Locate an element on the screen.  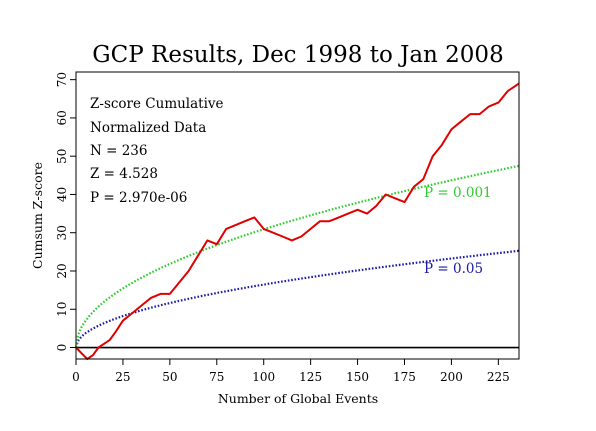
x-axis-label: Number of Global Events is located at coordinates (298, 398).